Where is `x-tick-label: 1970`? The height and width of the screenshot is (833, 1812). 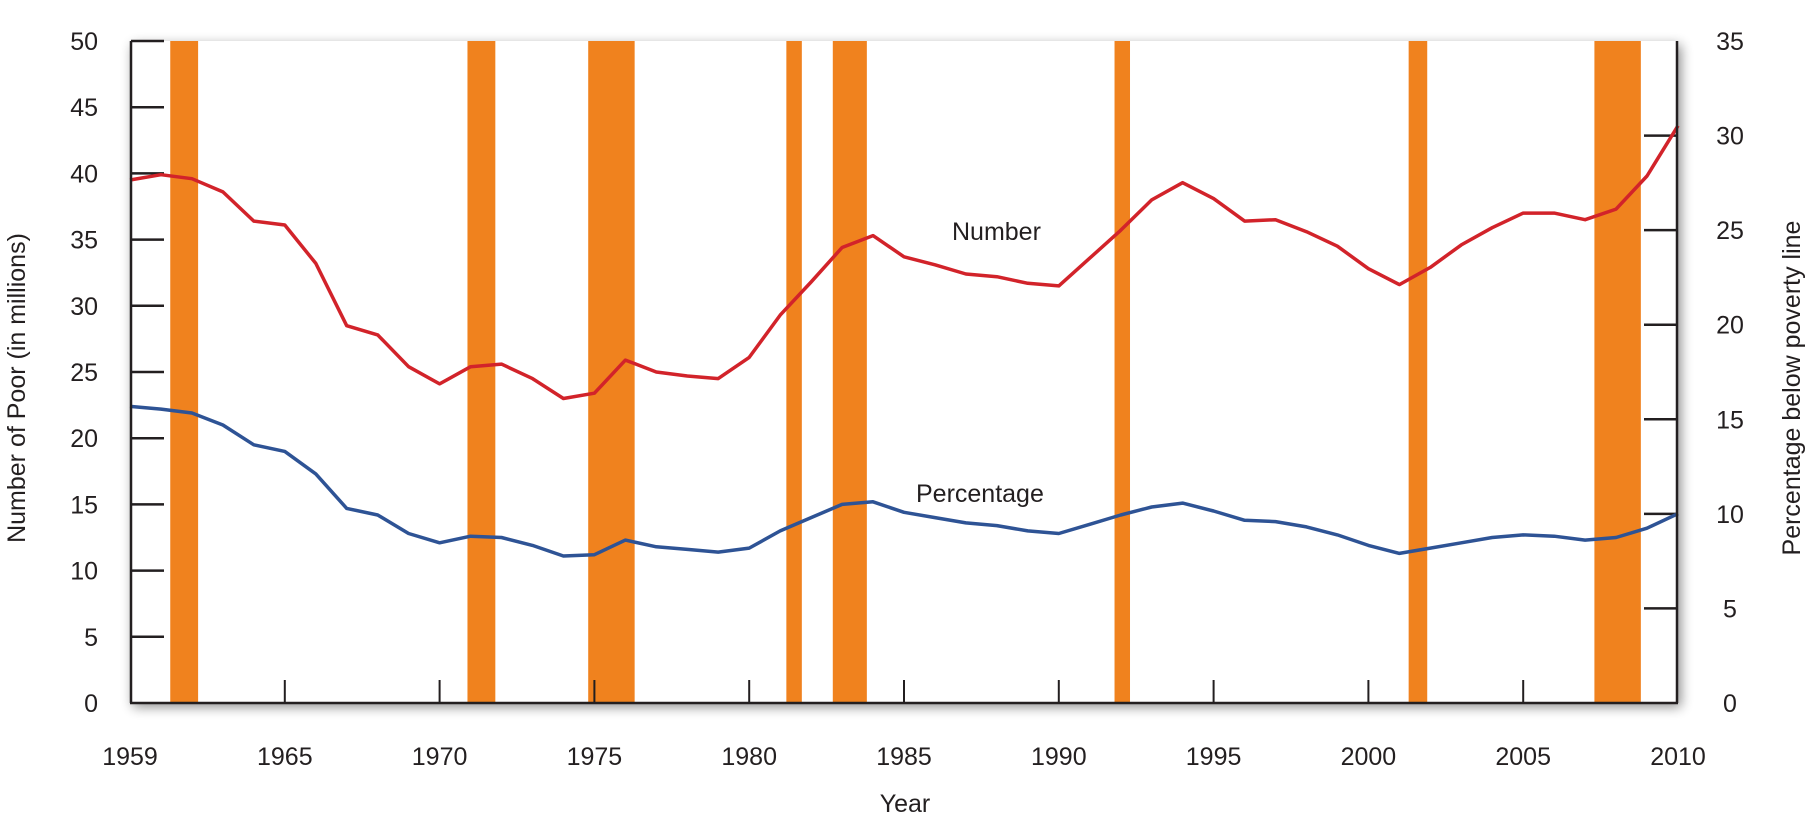
x-tick-label: 1970 is located at coordinates (440, 757).